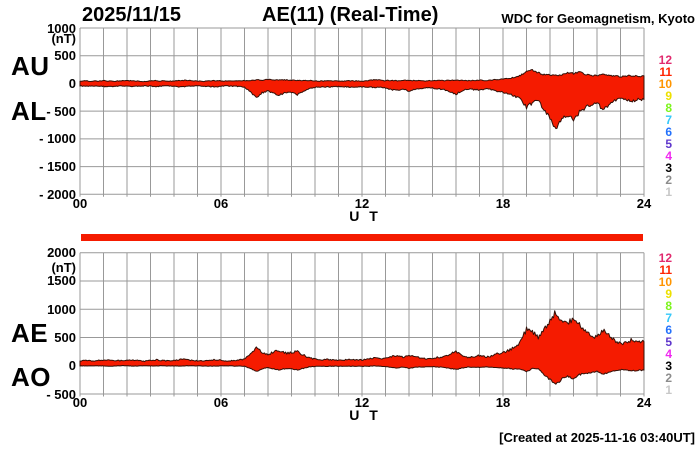 The image size is (700, 450). What do you see at coordinates (597, 437) in the screenshot?
I see `created-timestamp: [Created at 2025-11-16 03:40UT]` at bounding box center [597, 437].